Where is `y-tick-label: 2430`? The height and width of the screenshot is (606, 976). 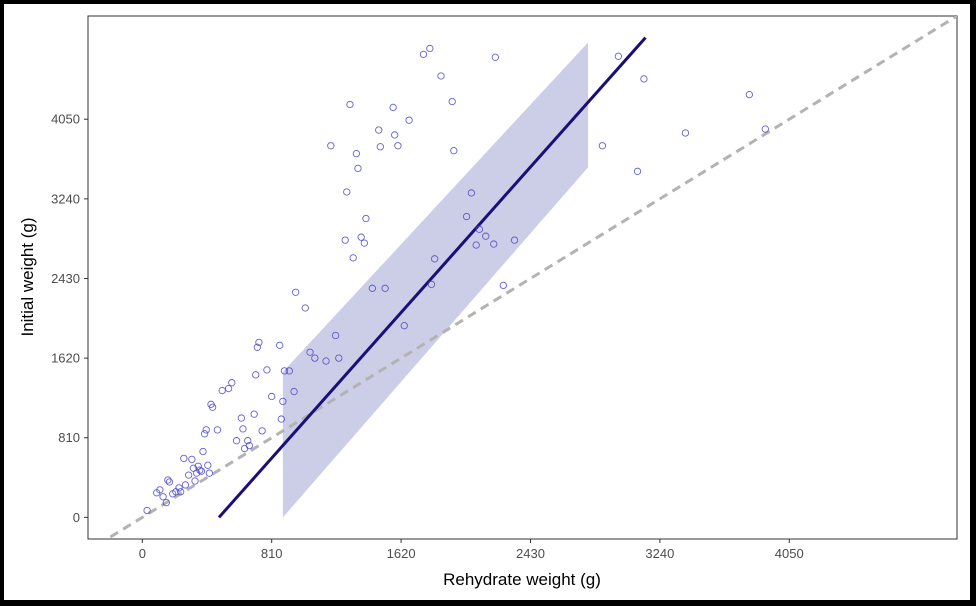 y-tick-label: 2430 is located at coordinates (65, 278).